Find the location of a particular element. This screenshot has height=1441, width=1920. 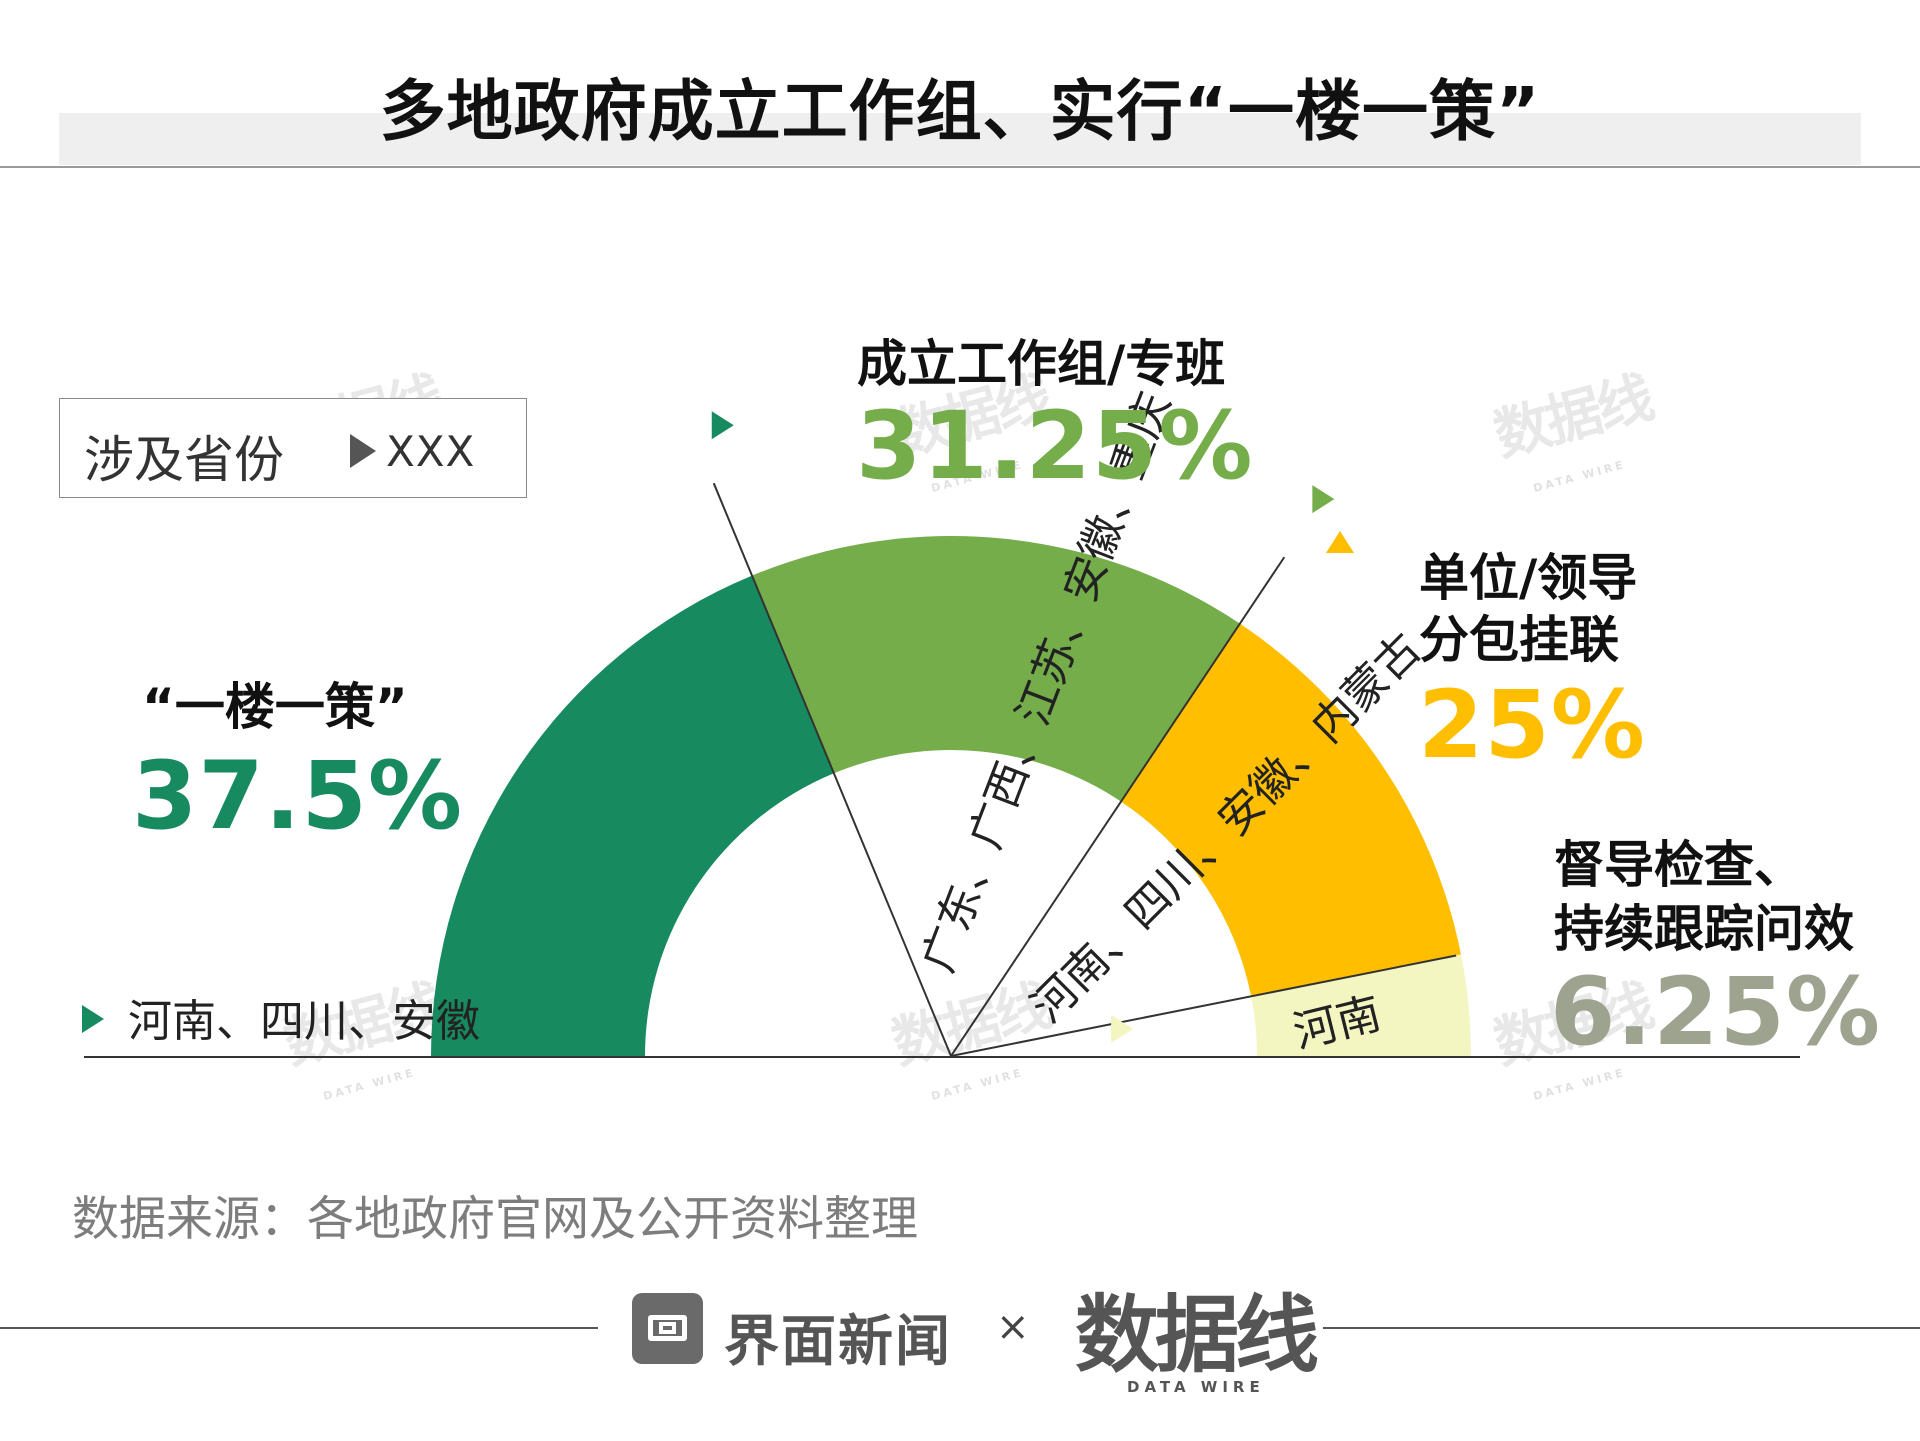

slice-4-marker-icon is located at coordinates (1122, 1029).